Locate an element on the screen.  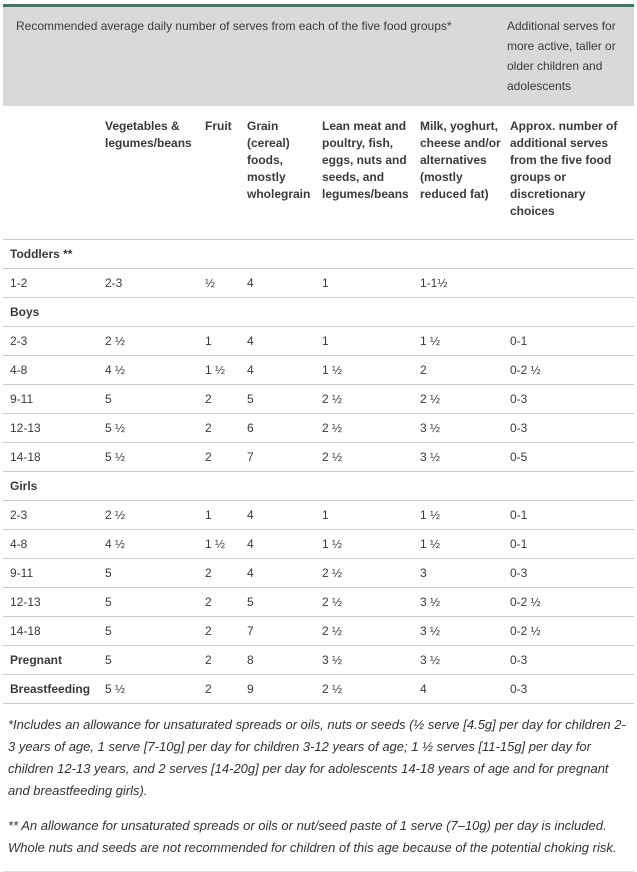
section-row: Girls is located at coordinates (318, 486).